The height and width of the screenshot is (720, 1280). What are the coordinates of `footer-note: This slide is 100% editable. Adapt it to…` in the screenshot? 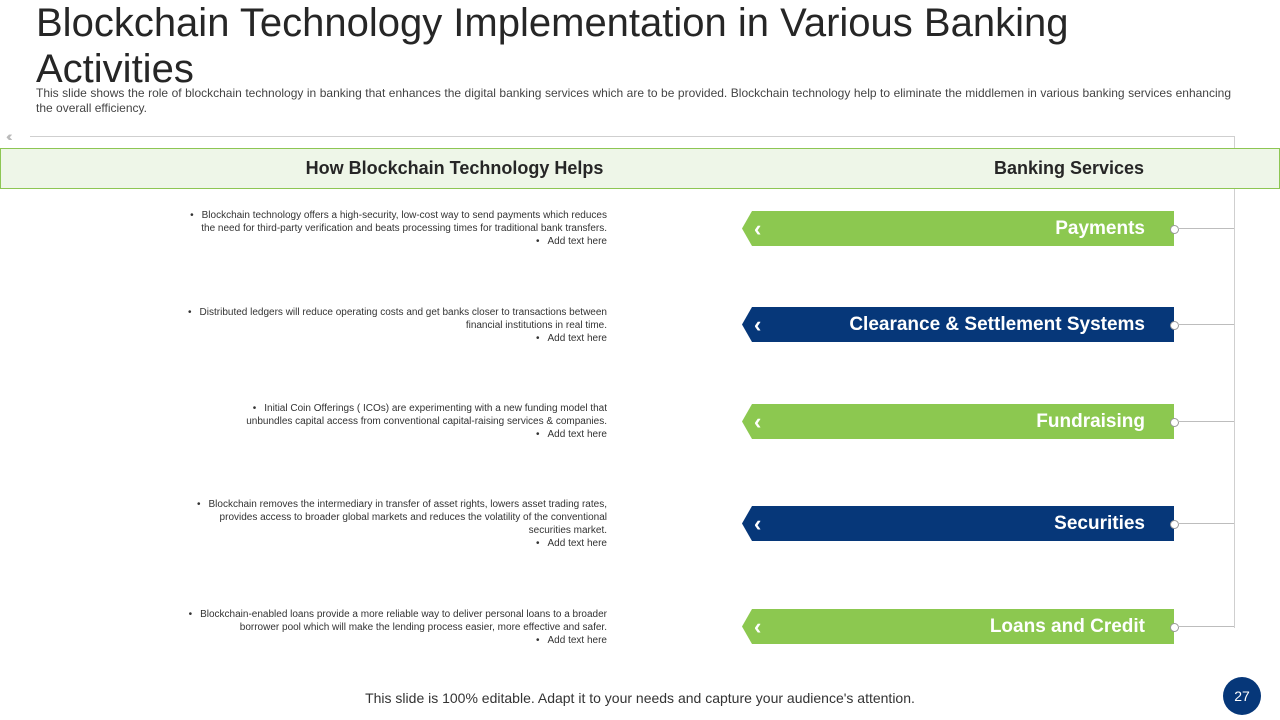 It's located at (640, 698).